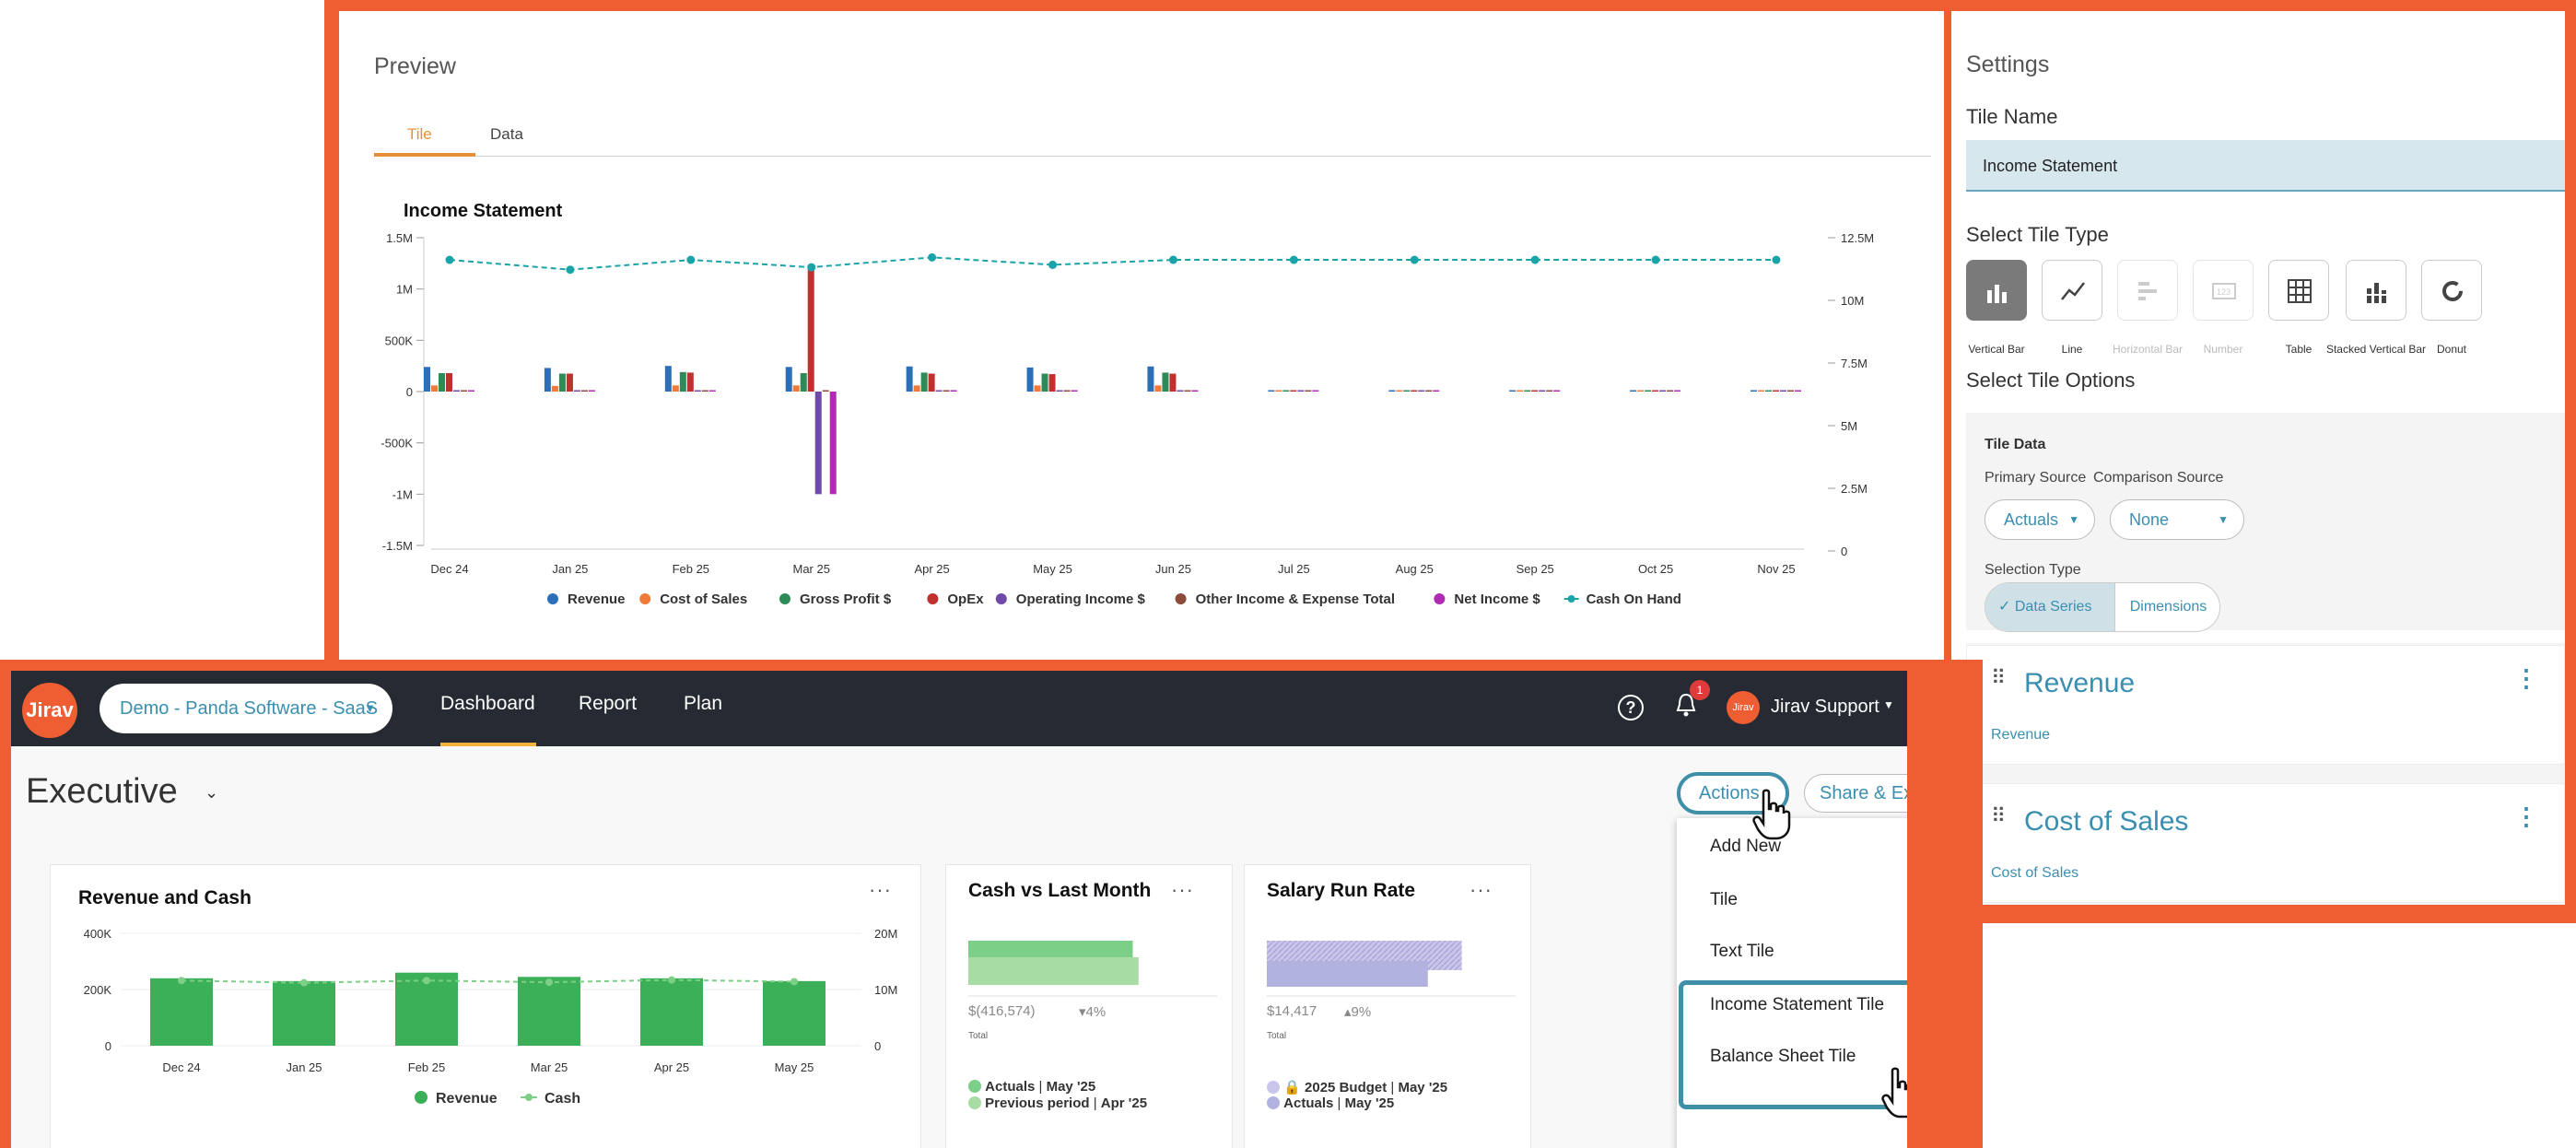 The width and height of the screenshot is (2576, 1148). I want to click on nav-report: Report, so click(608, 704).